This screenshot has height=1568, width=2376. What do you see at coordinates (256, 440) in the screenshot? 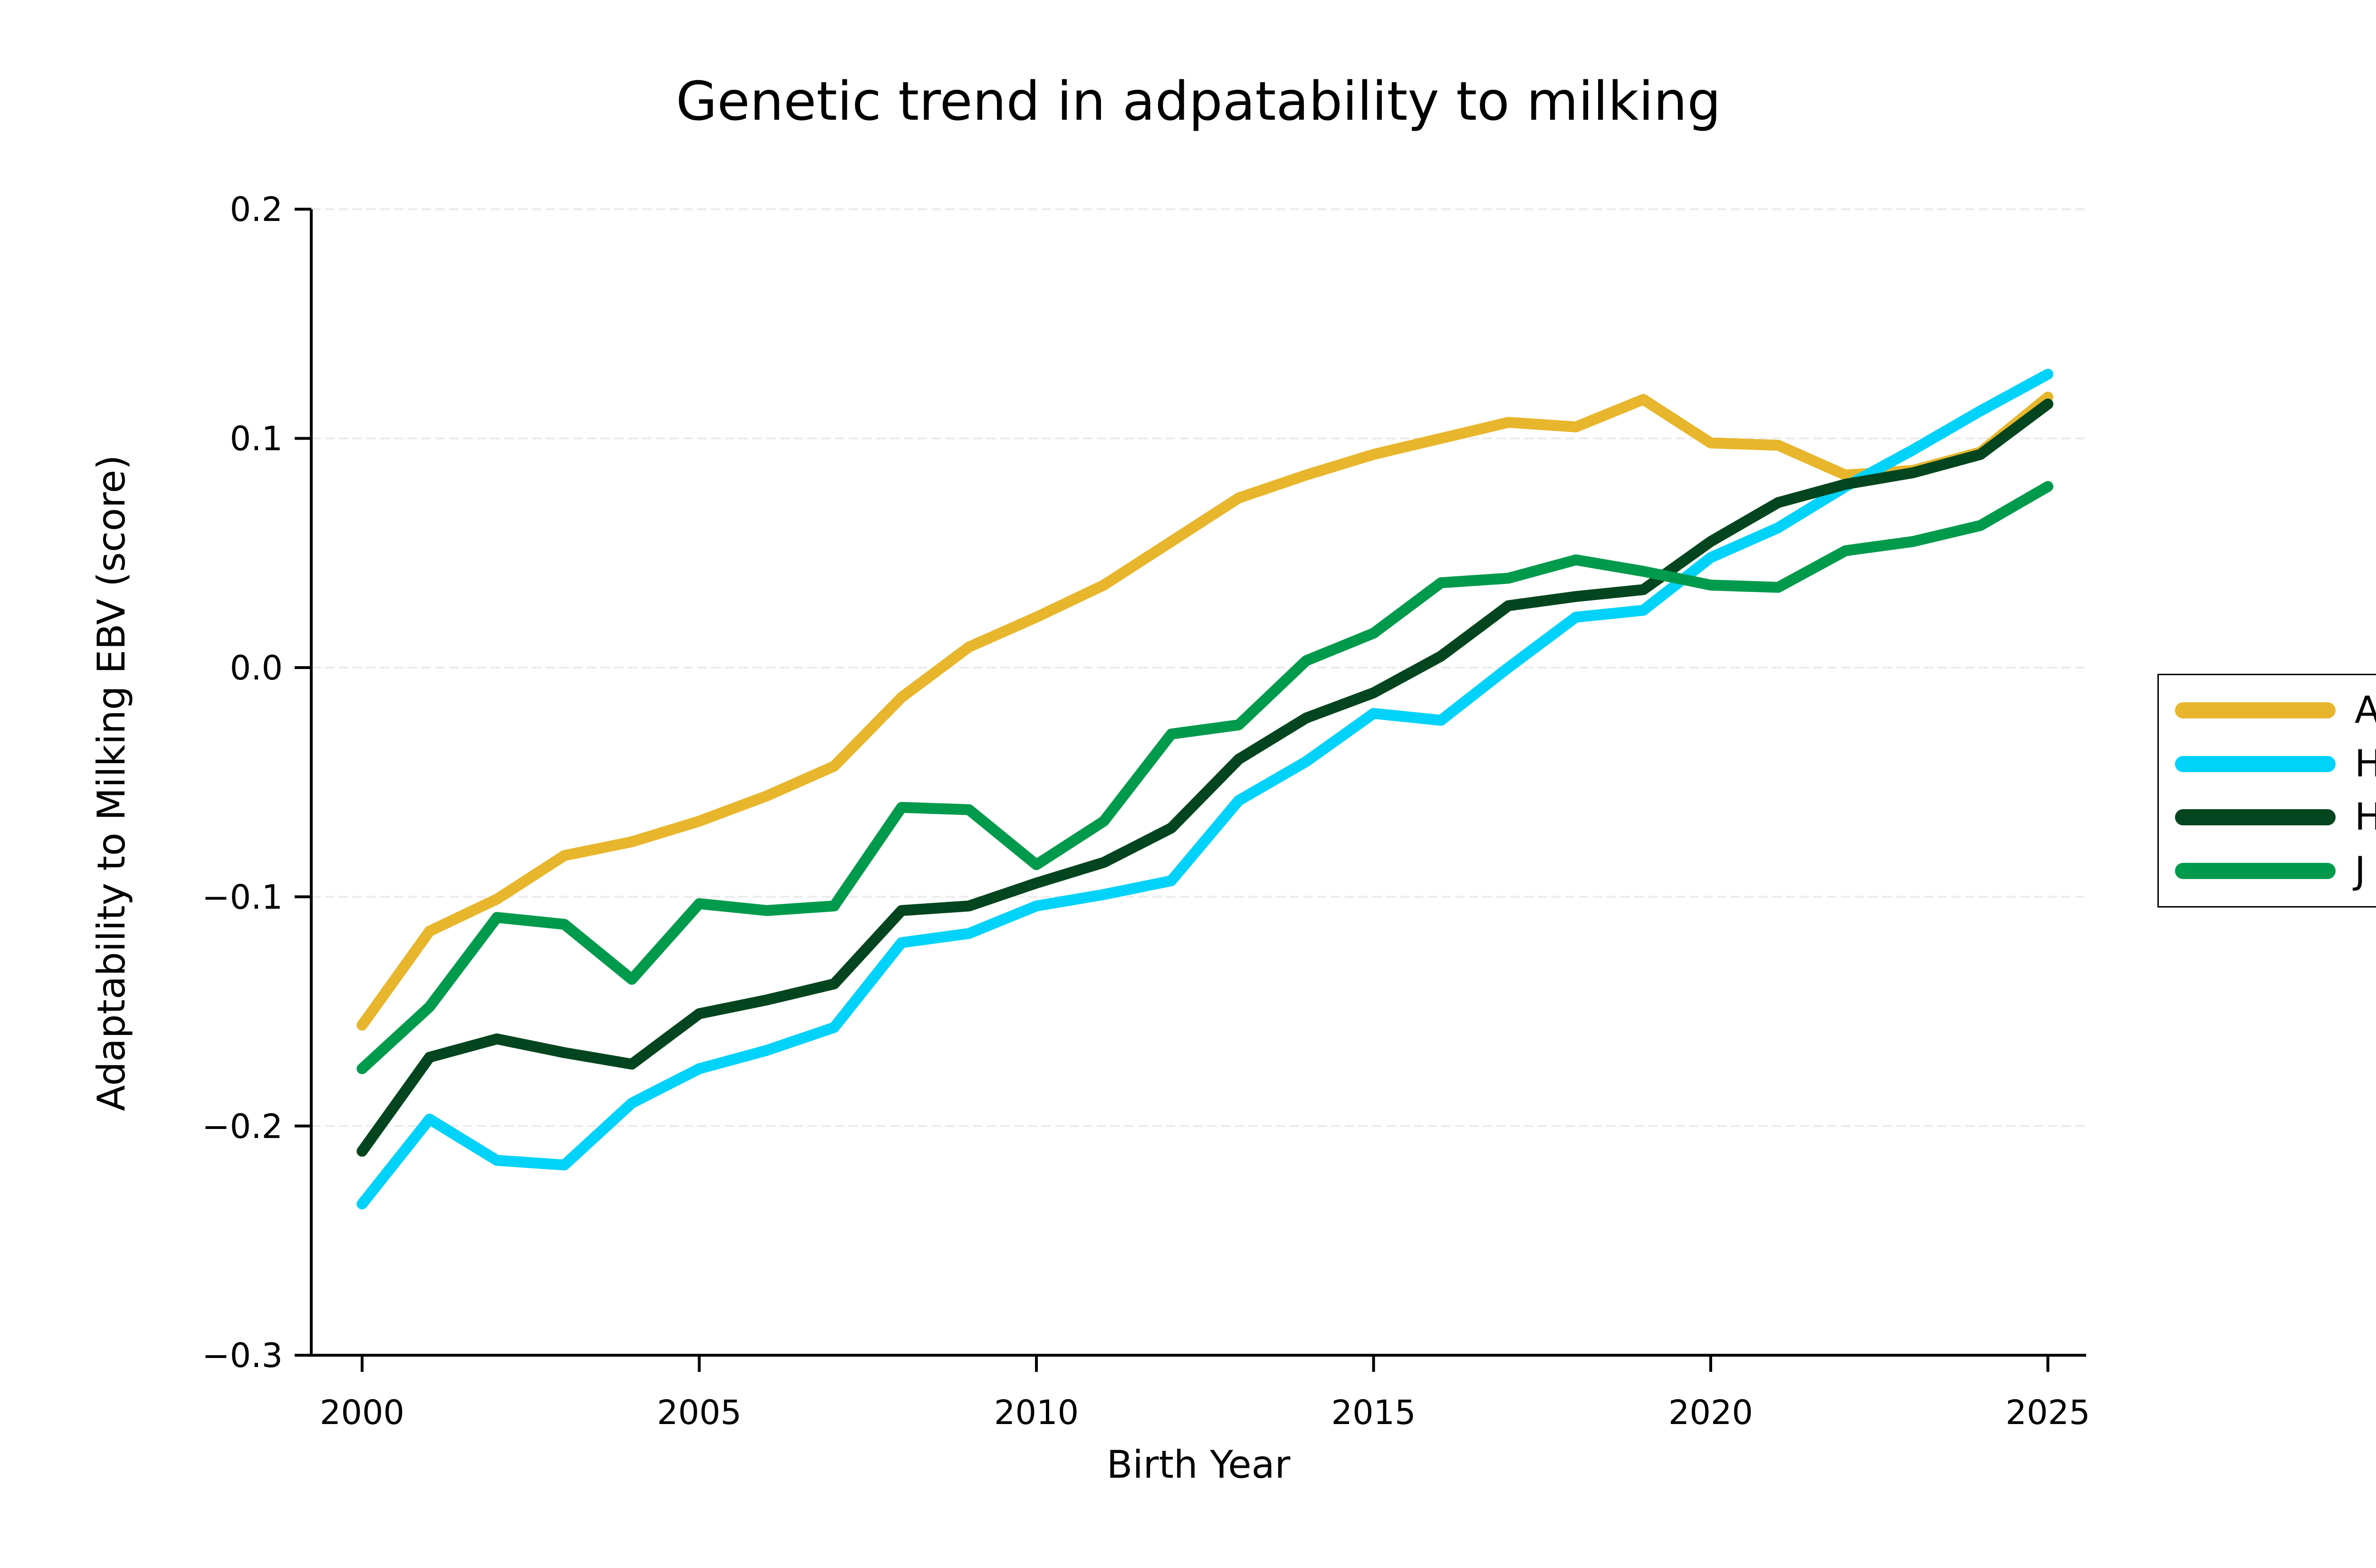
I see `y-tick-label: 0.1` at bounding box center [256, 440].